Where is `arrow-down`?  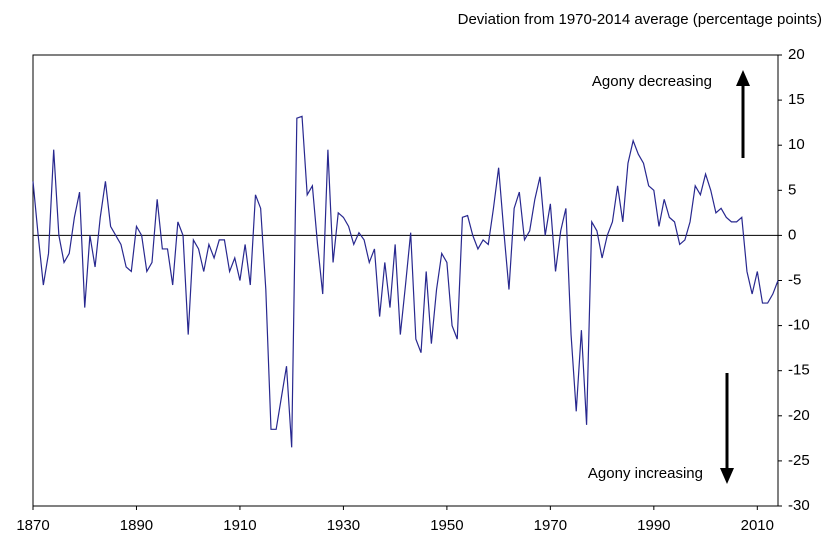 arrow-down is located at coordinates (727, 428).